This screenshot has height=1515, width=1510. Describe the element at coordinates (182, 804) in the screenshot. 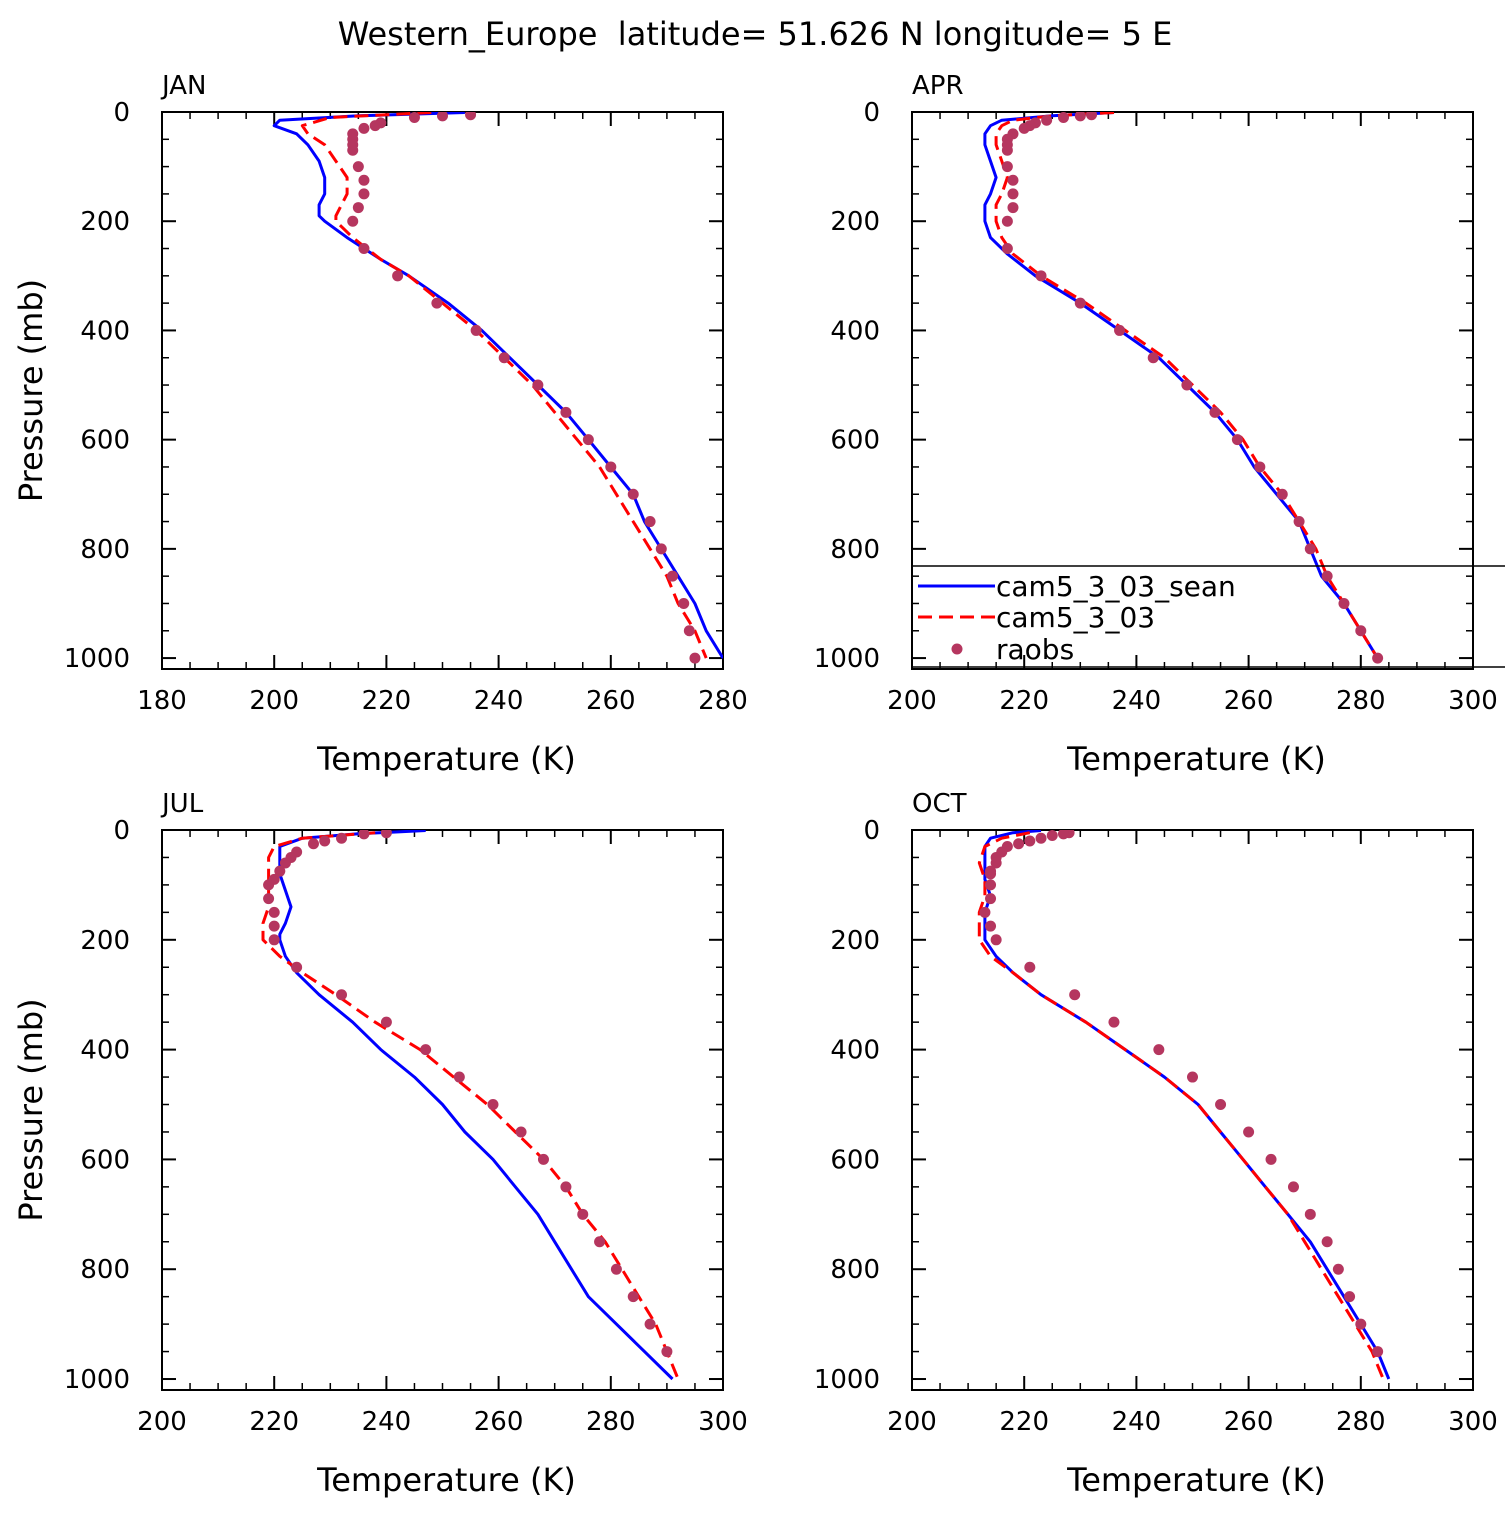

I see `panel-title: JUL` at that location.